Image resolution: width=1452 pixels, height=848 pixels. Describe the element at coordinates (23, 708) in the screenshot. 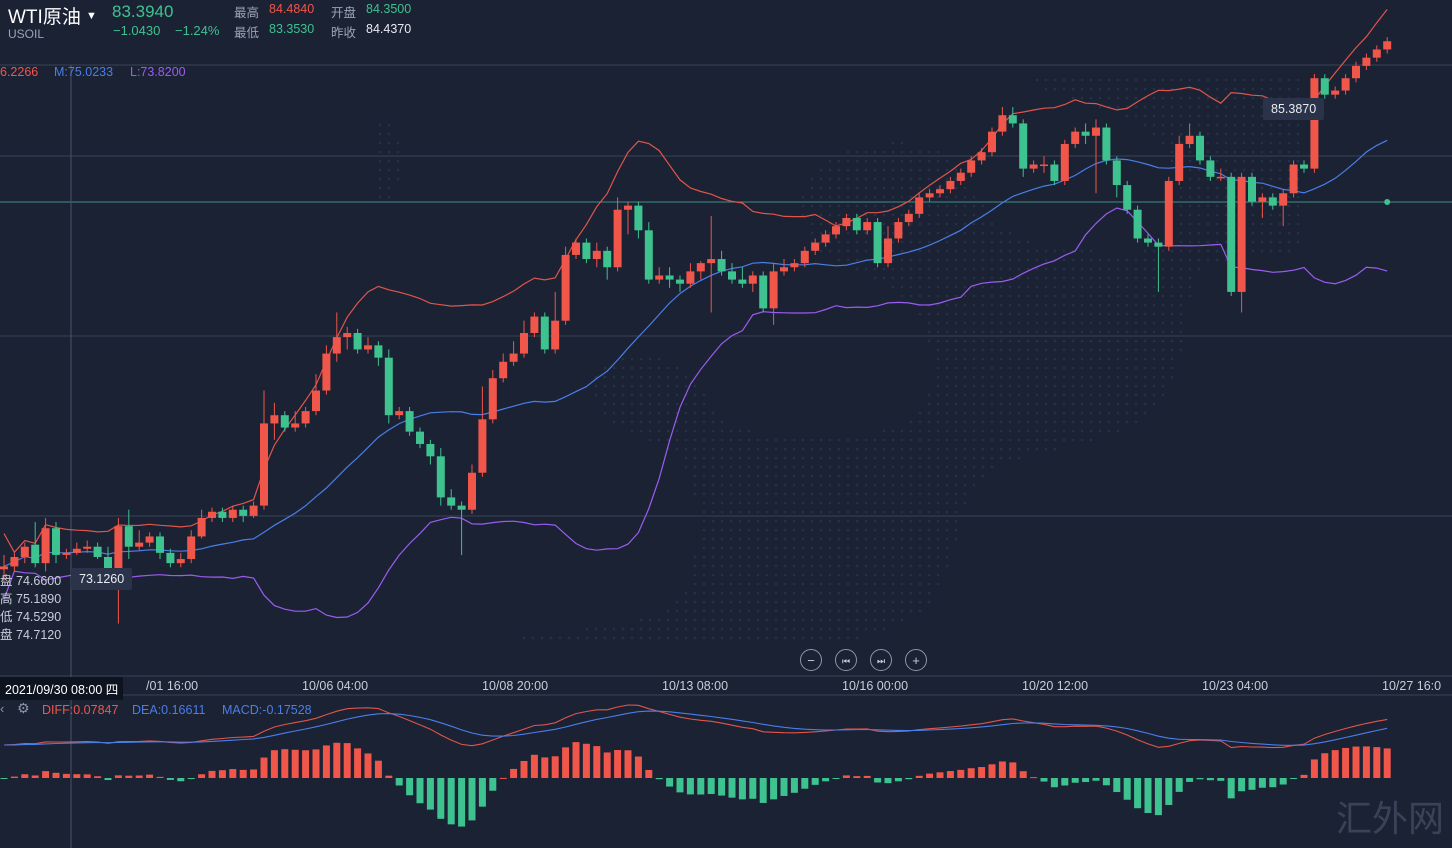

I see `gear-icon: ⚙` at that location.